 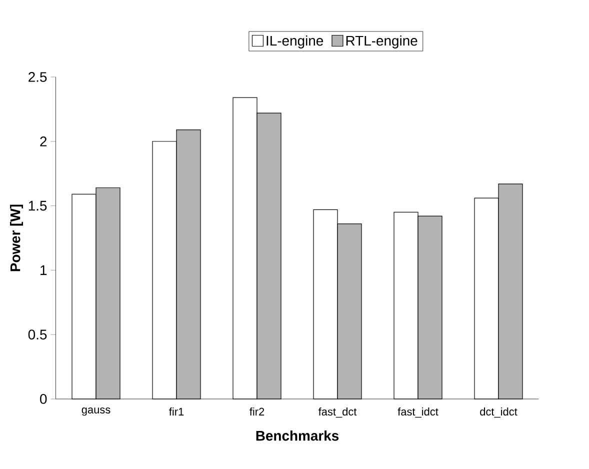 I want to click on y-tick-label: 0.5, so click(x=37, y=335).